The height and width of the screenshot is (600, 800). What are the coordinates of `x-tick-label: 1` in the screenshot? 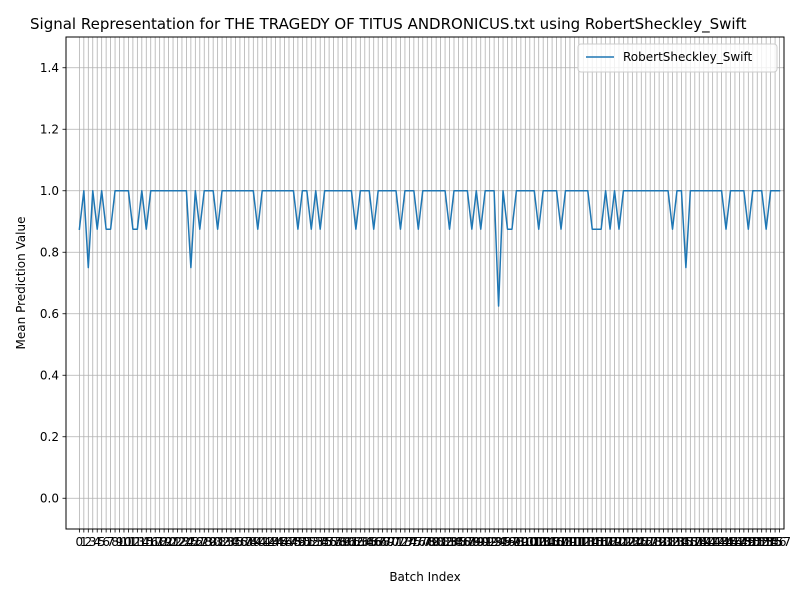 It's located at (84, 542).